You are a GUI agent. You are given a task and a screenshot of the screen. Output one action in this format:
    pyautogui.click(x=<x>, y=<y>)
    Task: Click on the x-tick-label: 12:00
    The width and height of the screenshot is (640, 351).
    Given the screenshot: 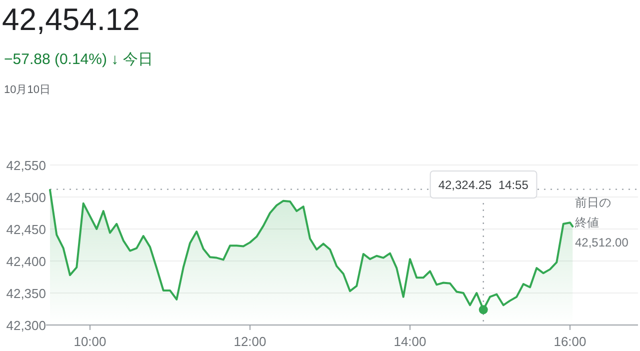 What is the action you would take?
    pyautogui.click(x=250, y=341)
    